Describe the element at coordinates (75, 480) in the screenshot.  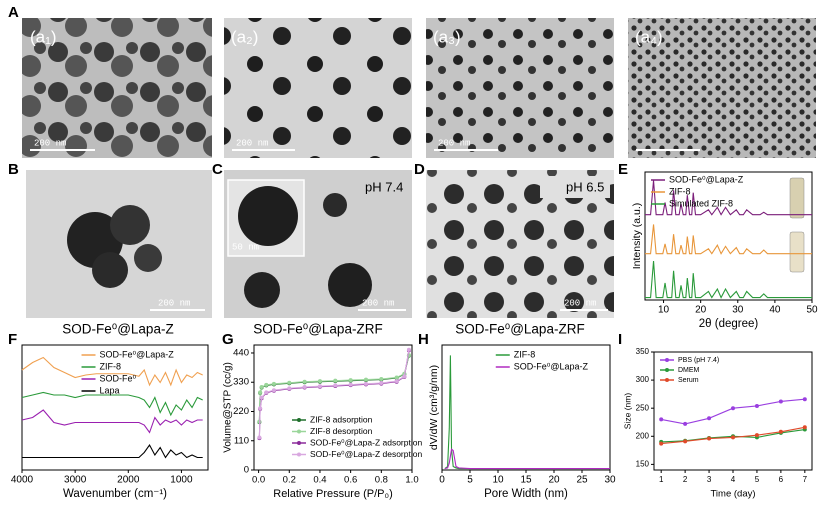
I see `x-tick-label: 3000` at that location.